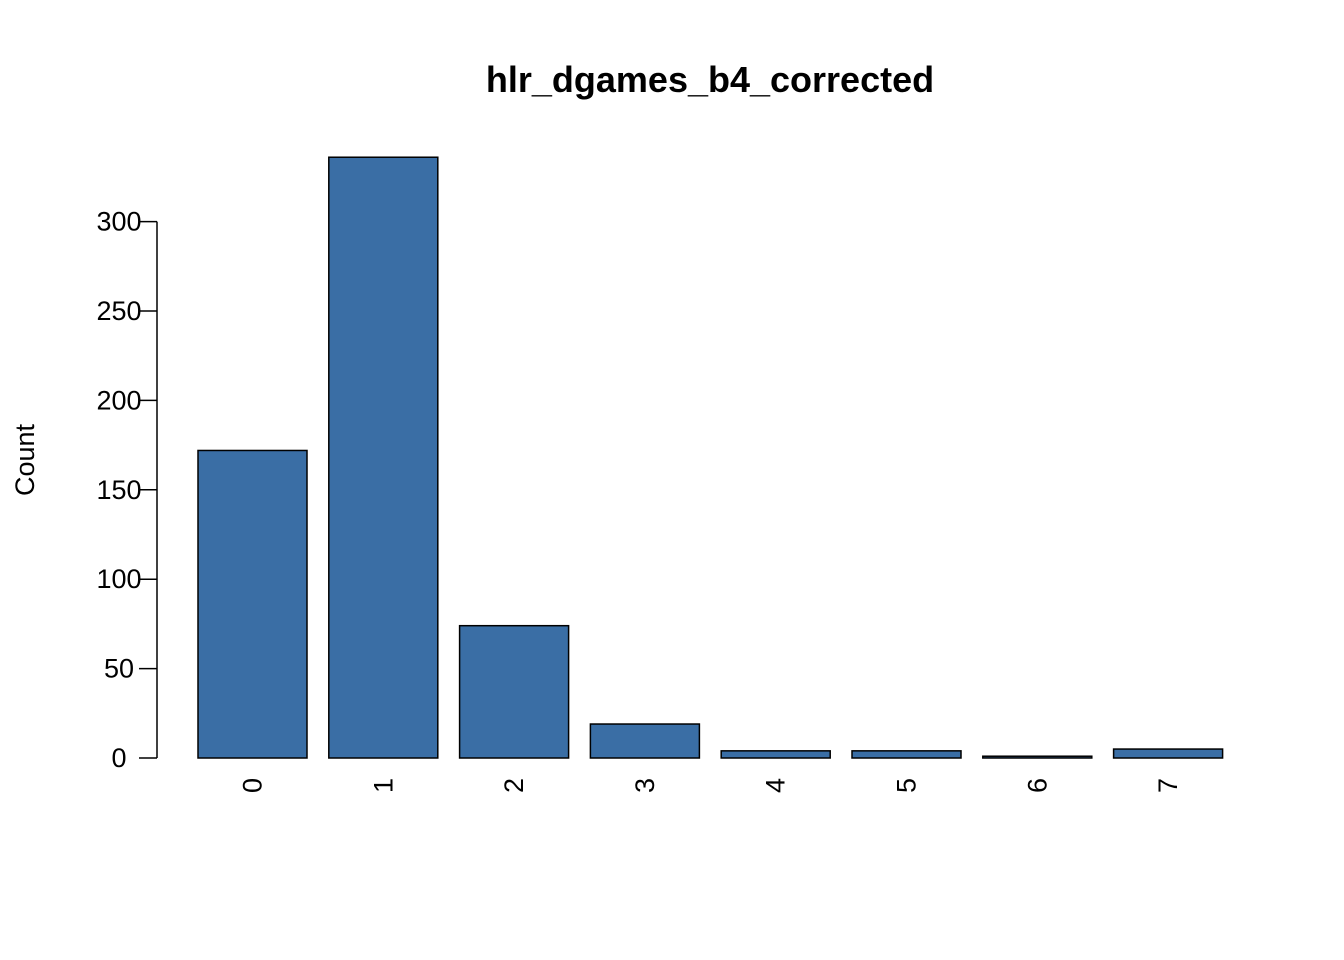 This screenshot has width=1344, height=960. What do you see at coordinates (119, 669) in the screenshot?
I see `y-tick-label: 50` at bounding box center [119, 669].